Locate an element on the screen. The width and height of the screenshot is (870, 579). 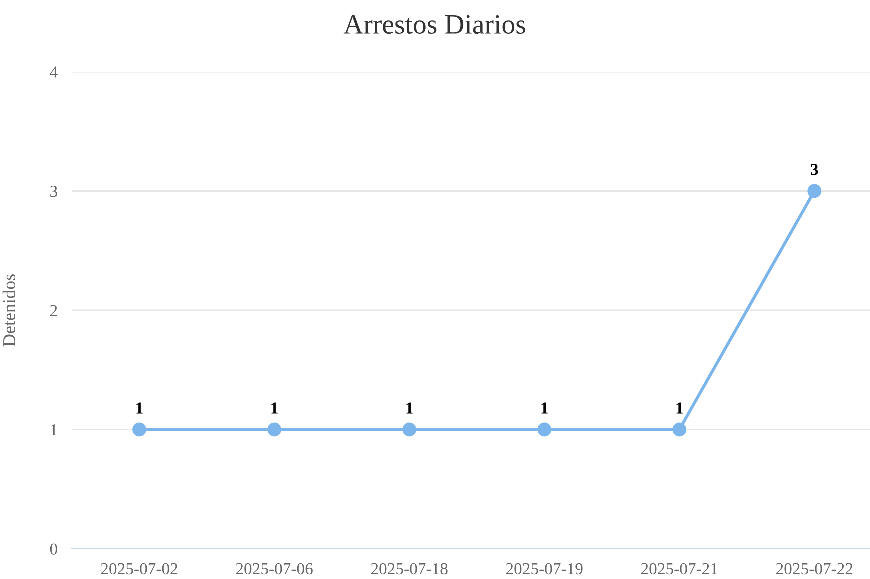
y-tick-label: 4 is located at coordinates (54, 72).